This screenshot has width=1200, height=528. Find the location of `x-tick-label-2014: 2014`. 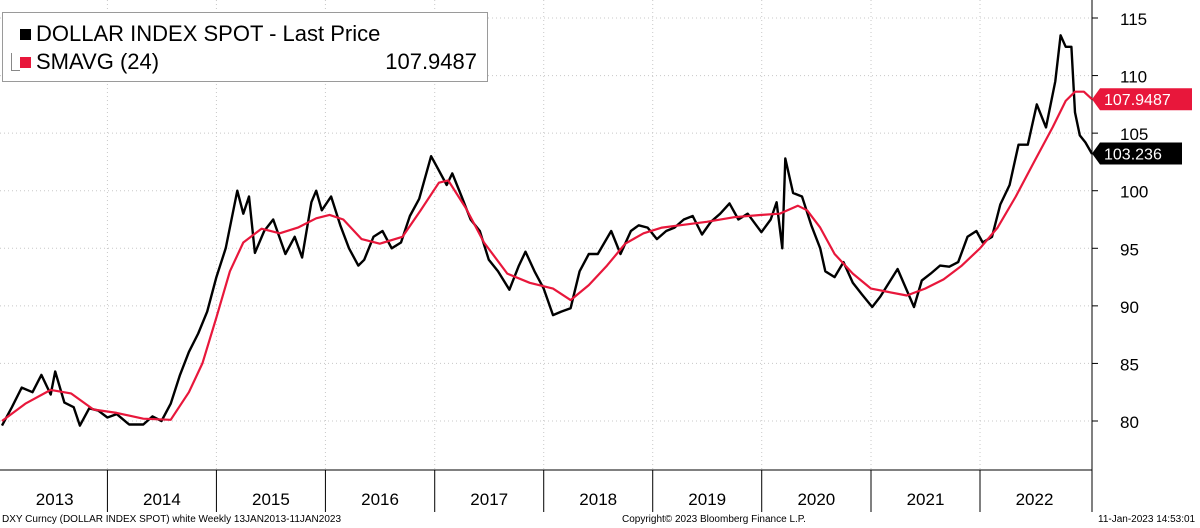

x-tick-label-2014: 2014 is located at coordinates (162, 499).